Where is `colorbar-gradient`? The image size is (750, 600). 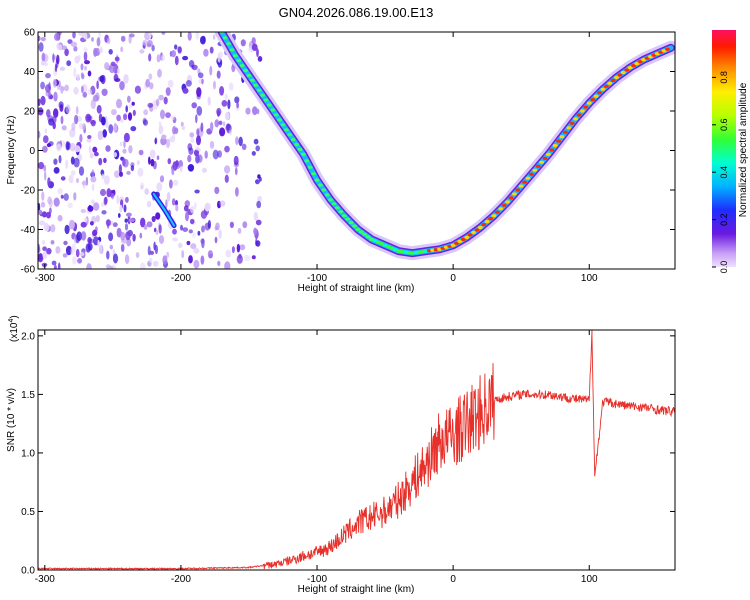 colorbar-gradient is located at coordinates (724, 148).